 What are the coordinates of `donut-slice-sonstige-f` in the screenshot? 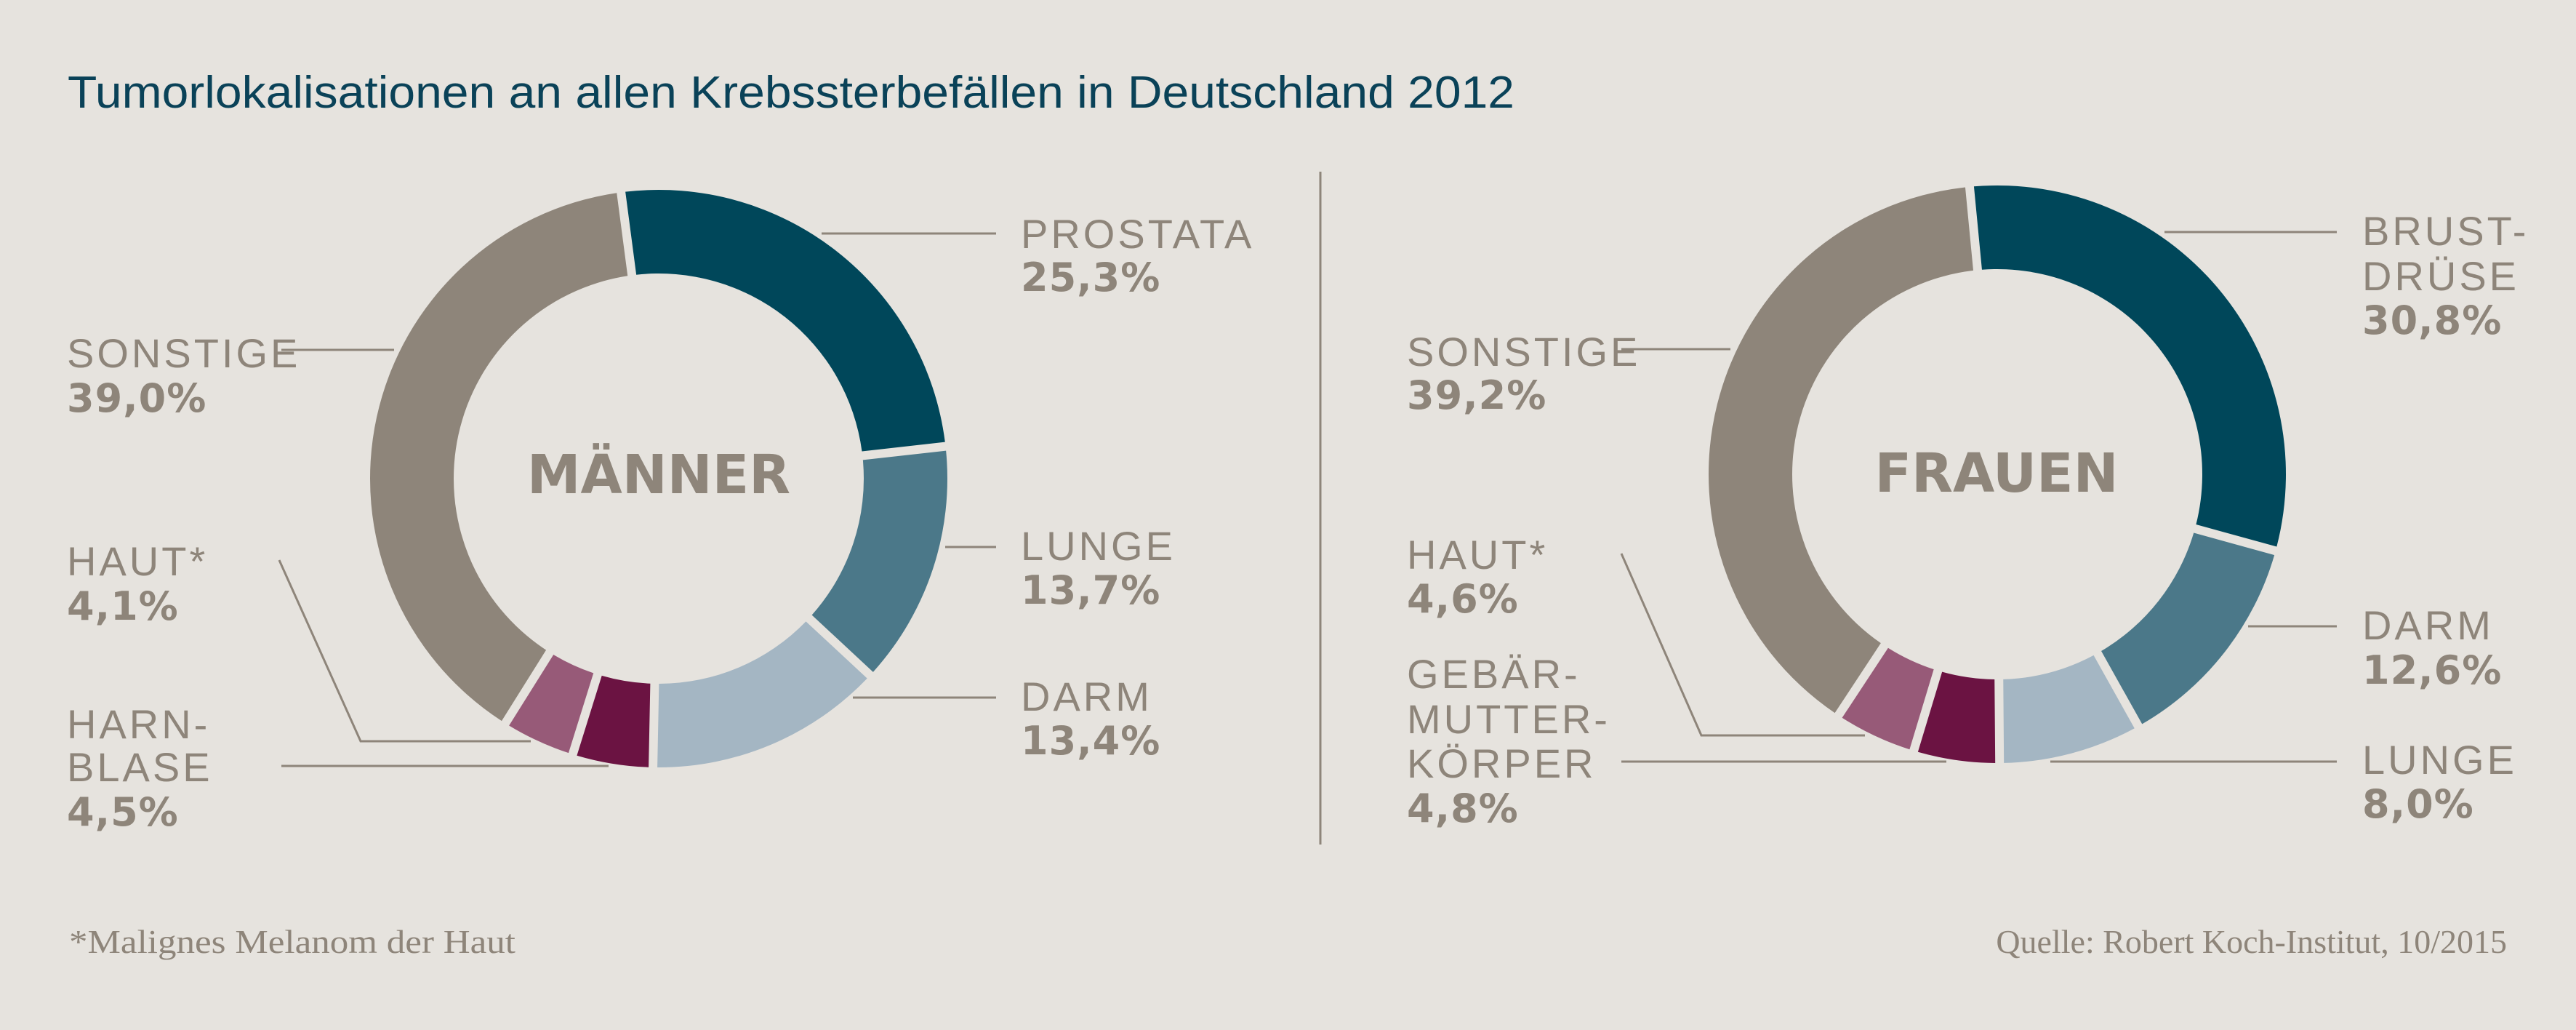 It's located at (1841, 451).